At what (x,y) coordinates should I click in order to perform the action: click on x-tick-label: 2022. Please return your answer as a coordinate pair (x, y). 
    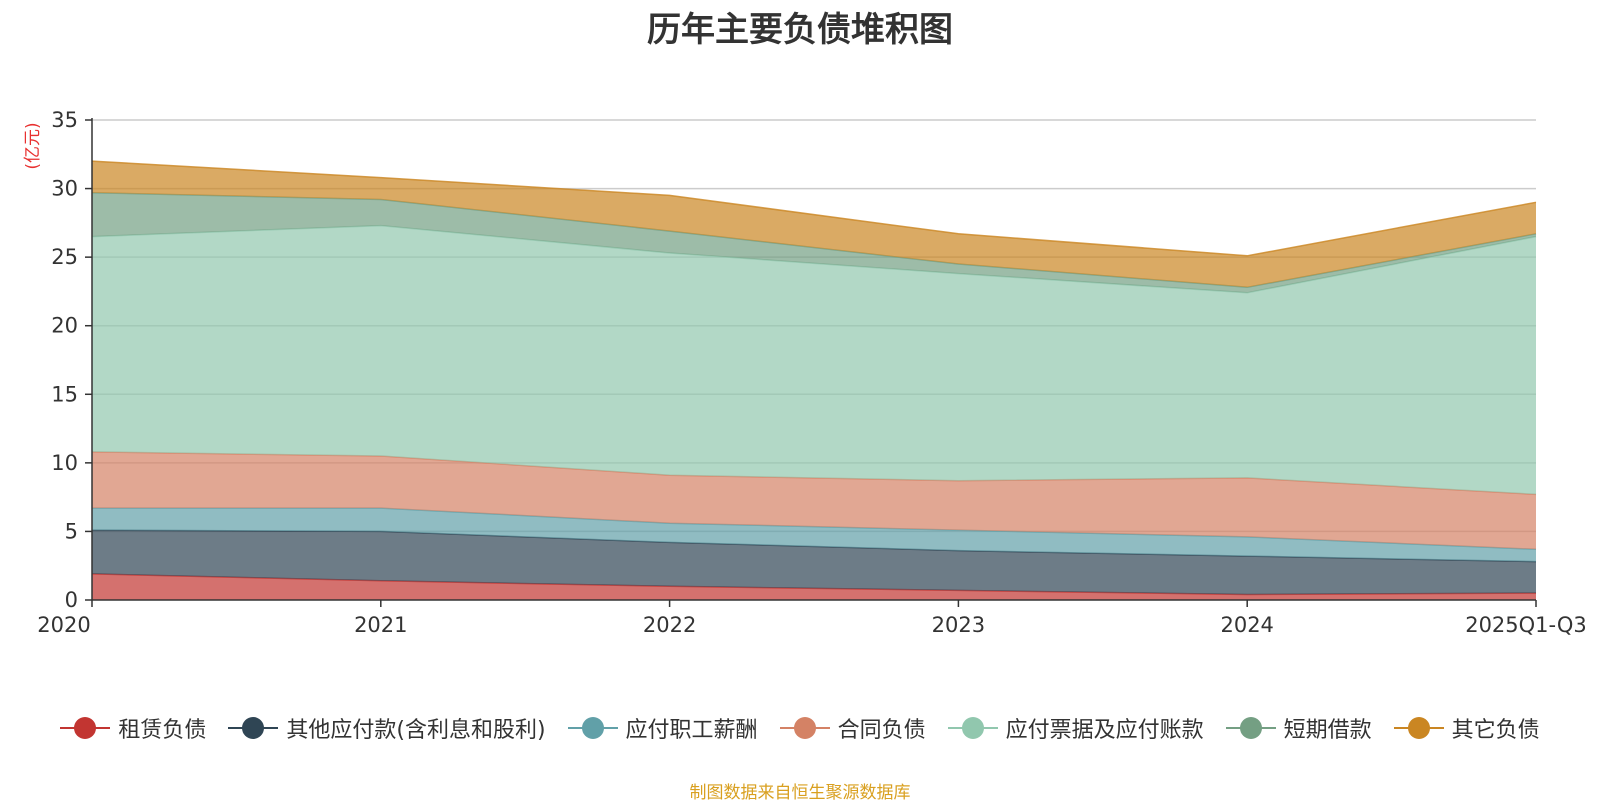
    Looking at the image, I should click on (669, 625).